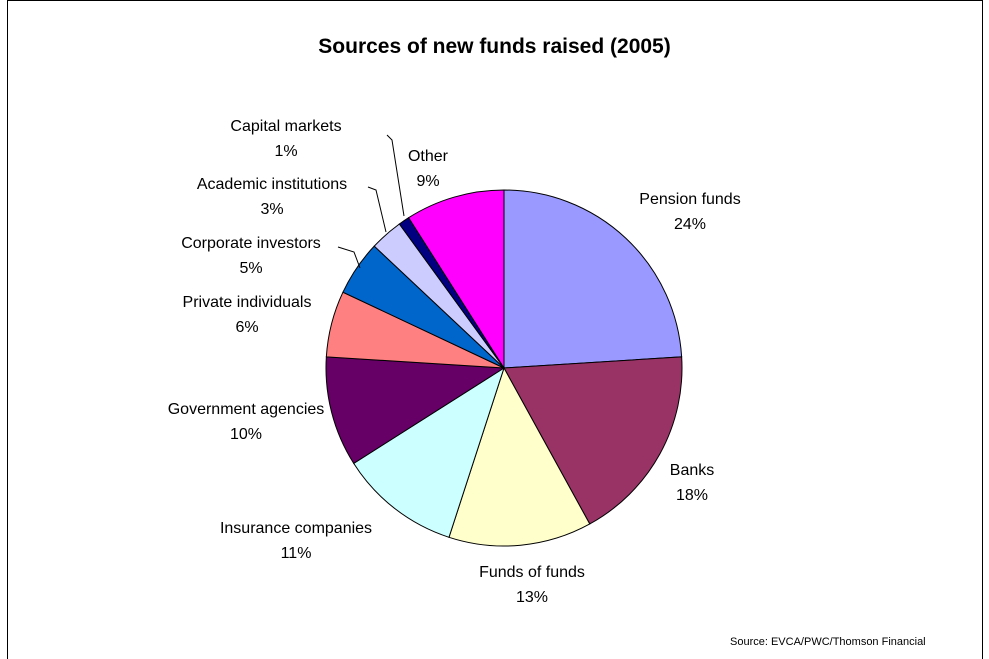 This screenshot has width=989, height=659. What do you see at coordinates (692, 495) in the screenshot?
I see `slice-value-label: 18%` at bounding box center [692, 495].